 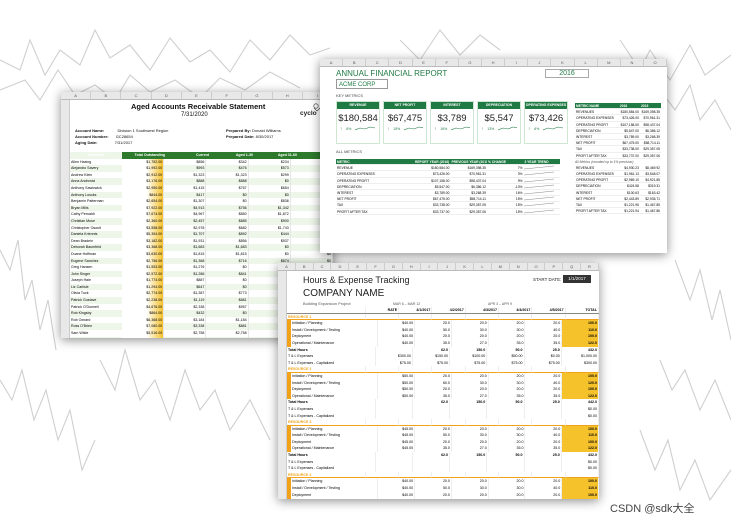 I want to click on table-cell: Christopher Ososit, so click(x=86, y=227).